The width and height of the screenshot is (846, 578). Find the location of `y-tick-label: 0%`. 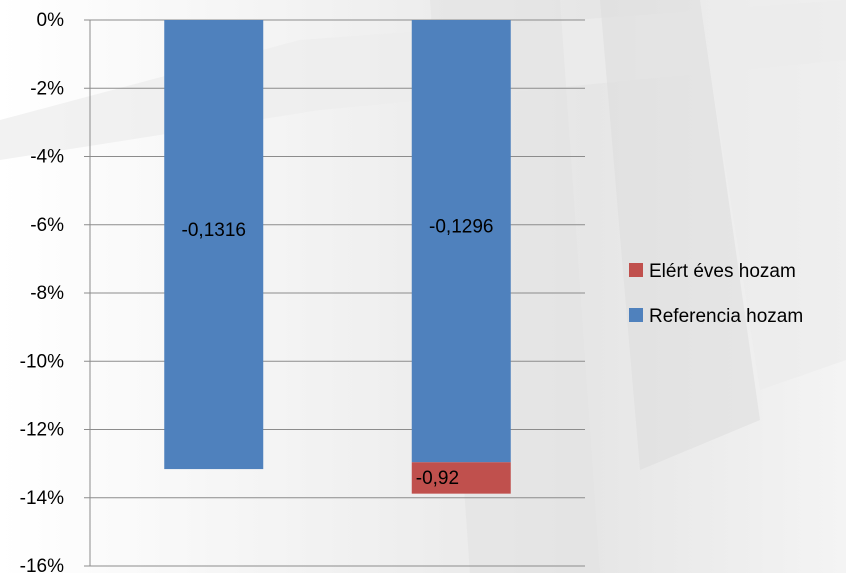

y-tick-label: 0% is located at coordinates (51, 20).